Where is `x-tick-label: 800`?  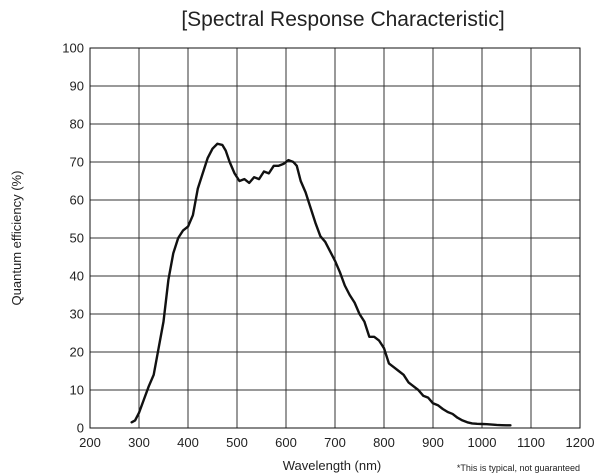 x-tick-label: 800 is located at coordinates (384, 442).